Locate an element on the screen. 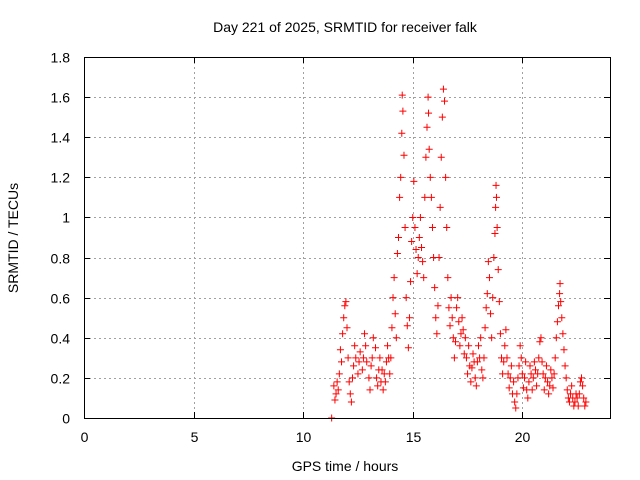 The width and height of the screenshot is (640, 480). x-tick-label: 15 is located at coordinates (414, 437).